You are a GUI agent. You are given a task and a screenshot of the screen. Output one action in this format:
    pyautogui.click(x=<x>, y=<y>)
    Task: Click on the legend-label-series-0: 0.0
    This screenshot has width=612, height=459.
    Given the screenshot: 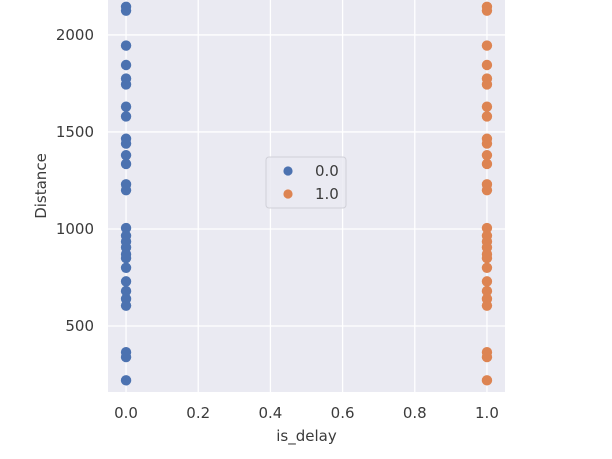 What is the action you would take?
    pyautogui.click(x=327, y=171)
    